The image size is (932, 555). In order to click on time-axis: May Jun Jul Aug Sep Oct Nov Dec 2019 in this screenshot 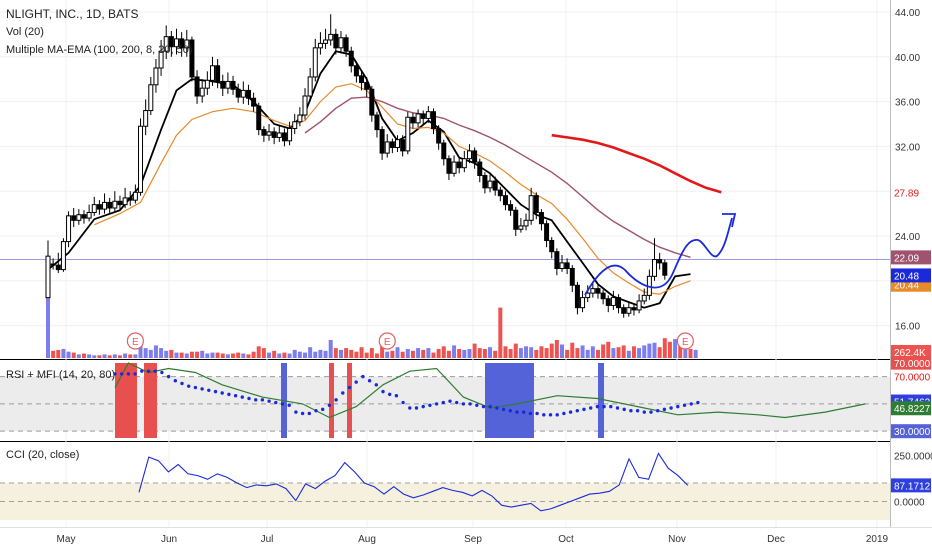, I will do `click(473, 539)`.